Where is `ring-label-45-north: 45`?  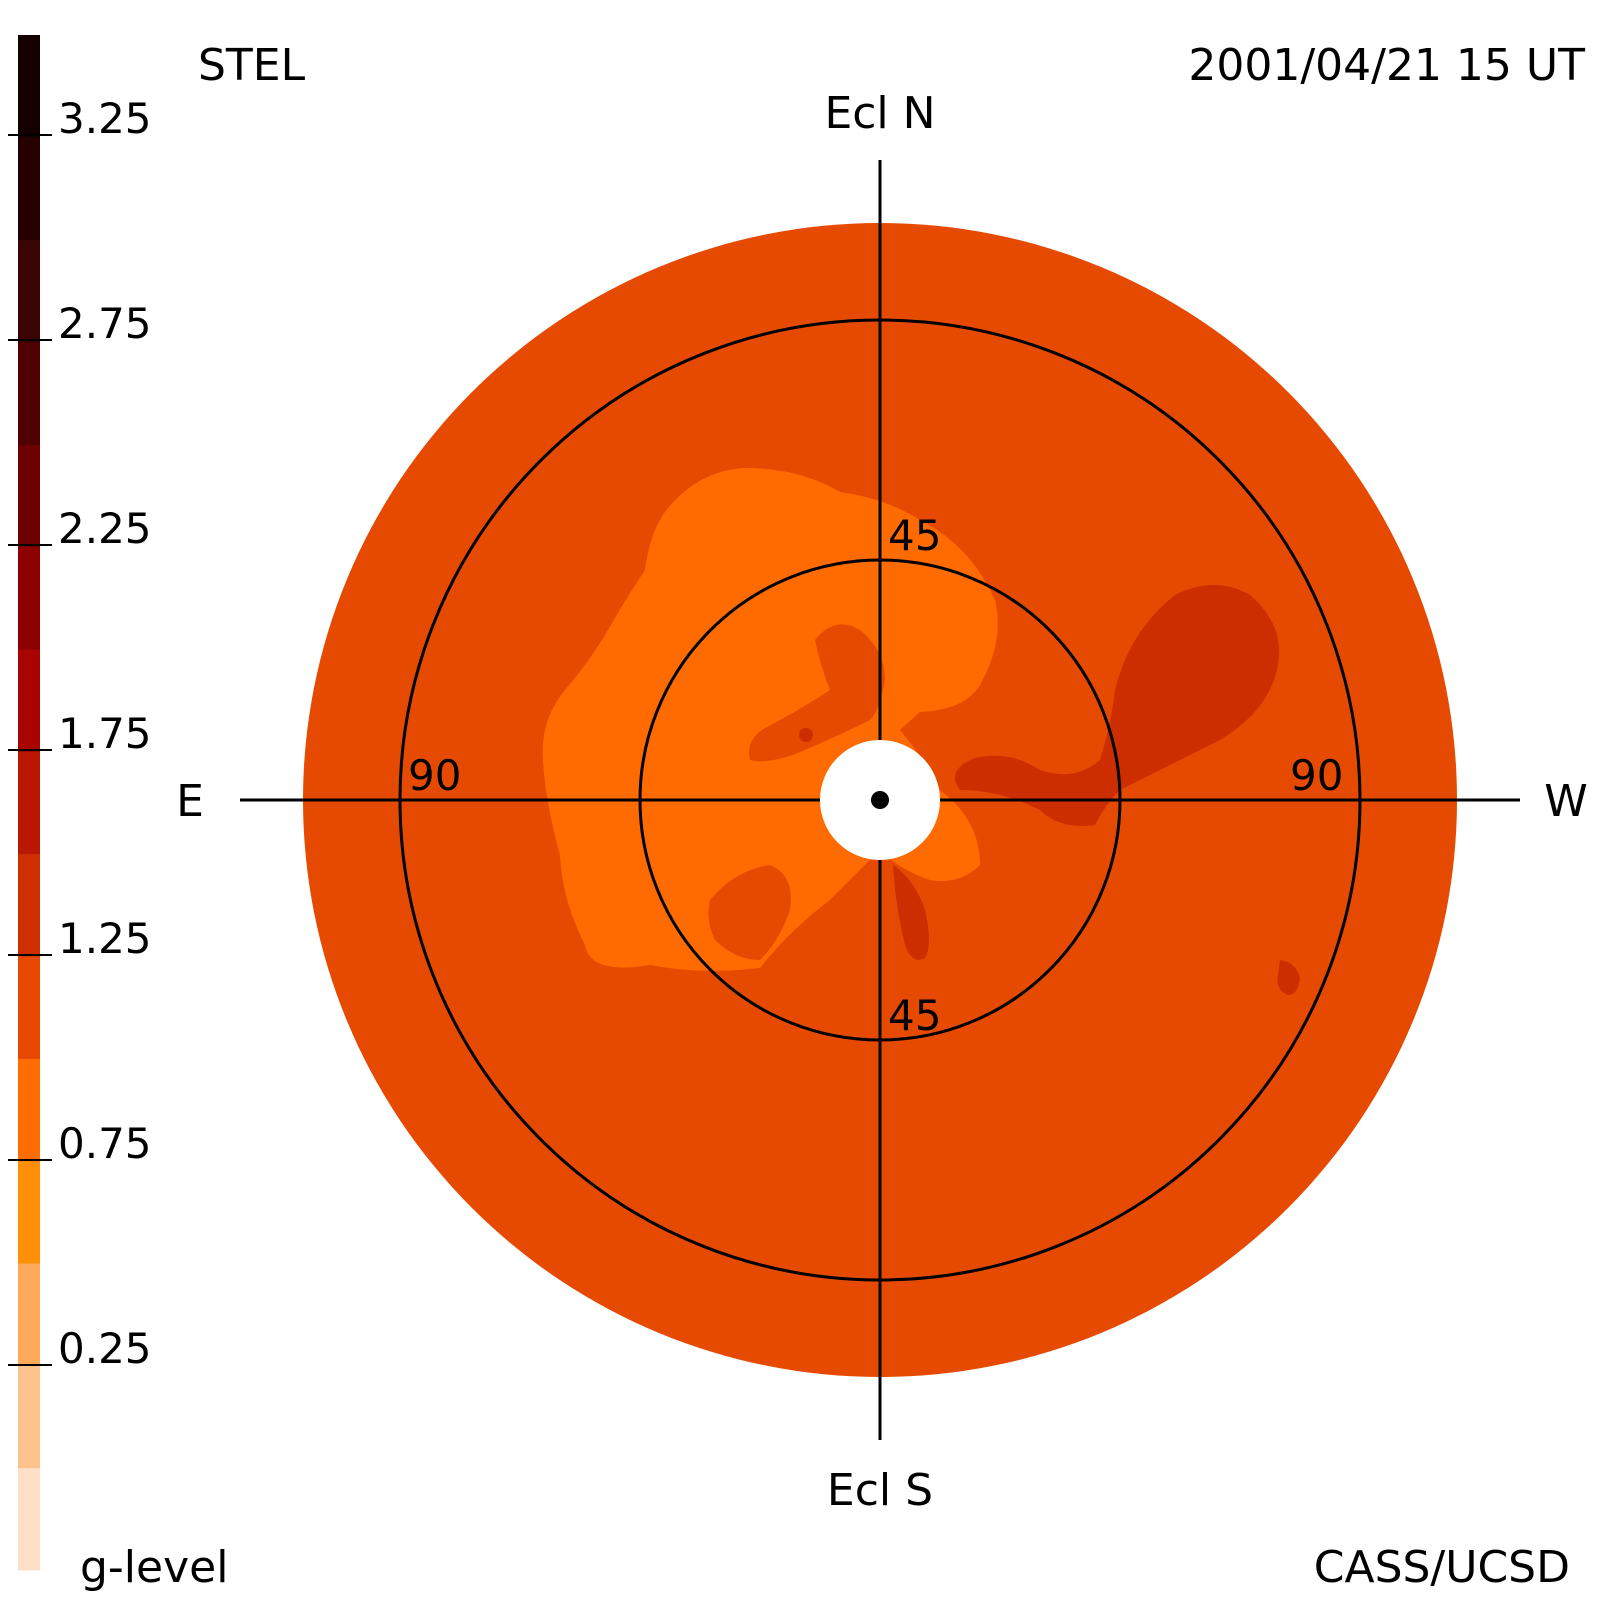 ring-label-45-north: 45 is located at coordinates (914, 535).